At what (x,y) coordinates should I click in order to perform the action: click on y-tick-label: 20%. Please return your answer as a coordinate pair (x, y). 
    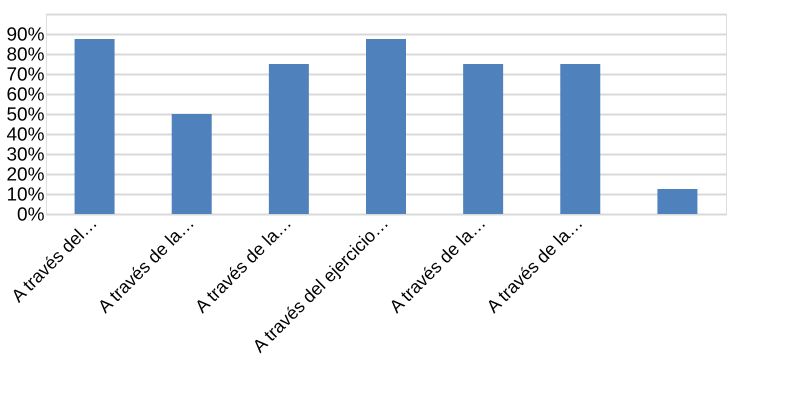
    Looking at the image, I should click on (25, 175).